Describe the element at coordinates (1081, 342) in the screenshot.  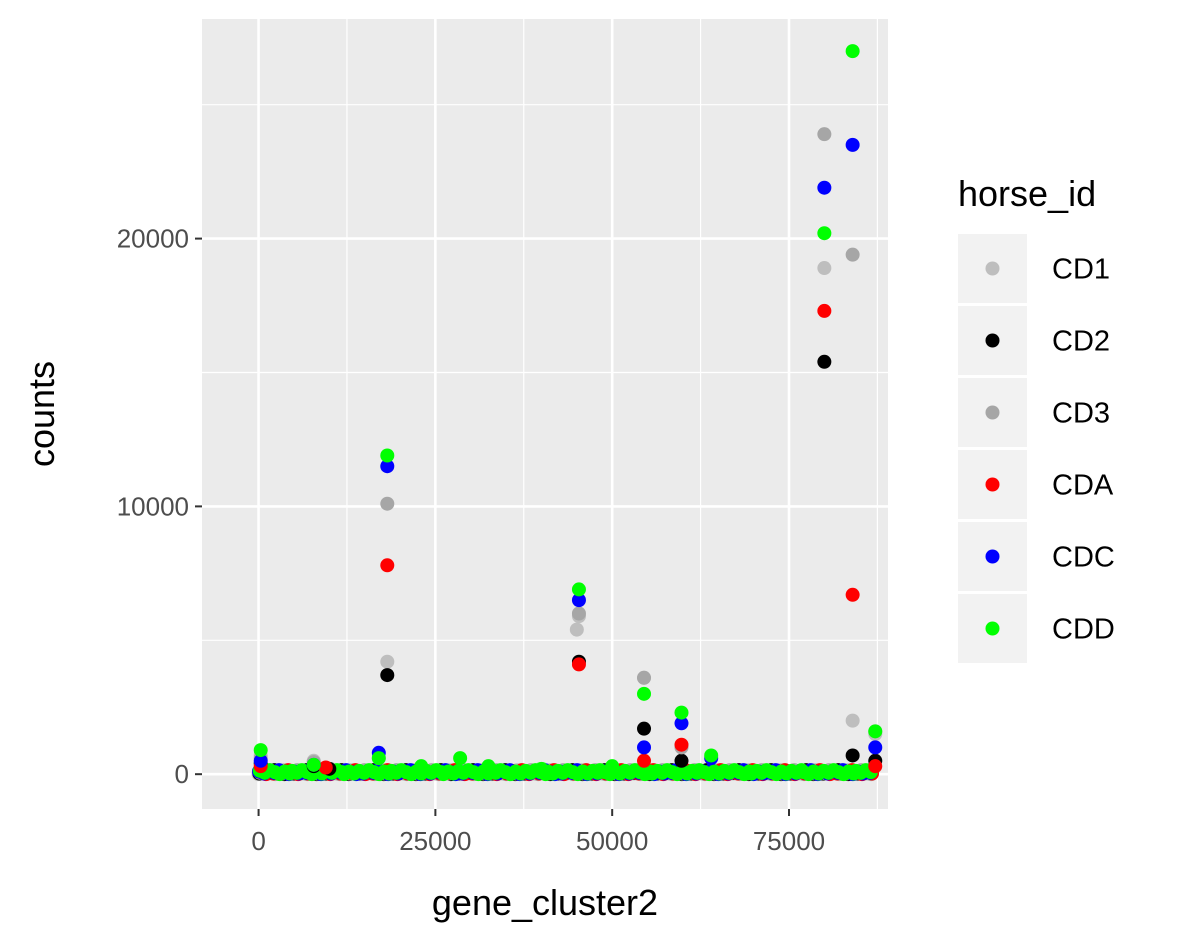
I see `legend-label: CD2` at that location.